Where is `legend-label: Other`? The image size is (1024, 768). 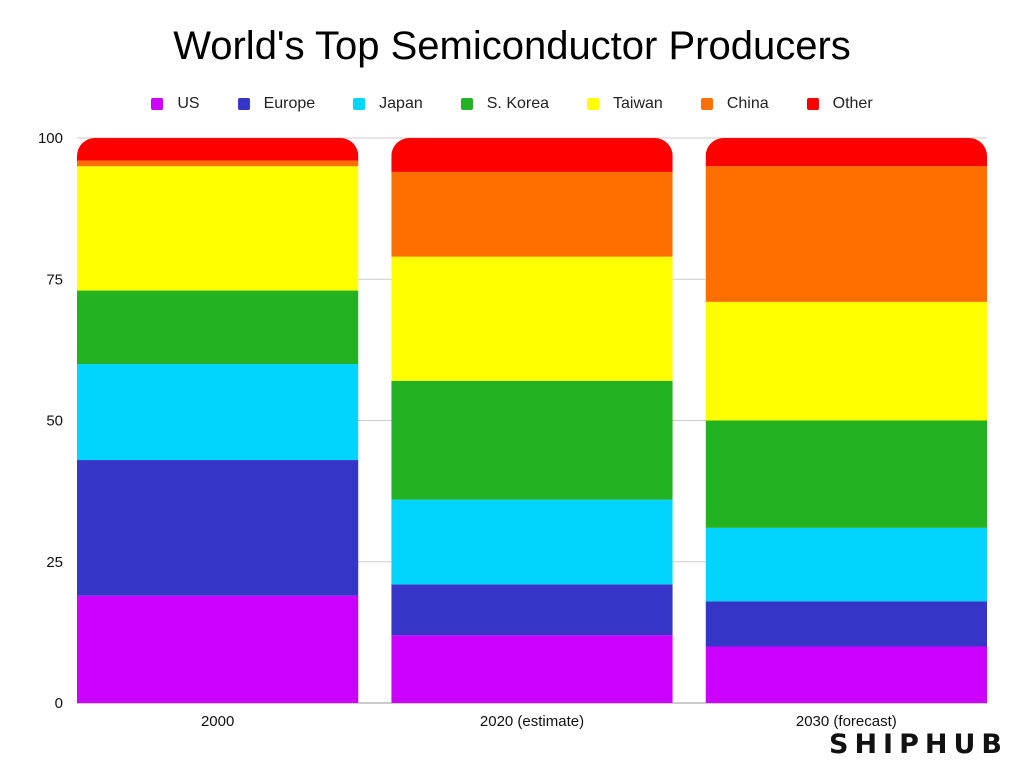
legend-label: Other is located at coordinates (852, 103).